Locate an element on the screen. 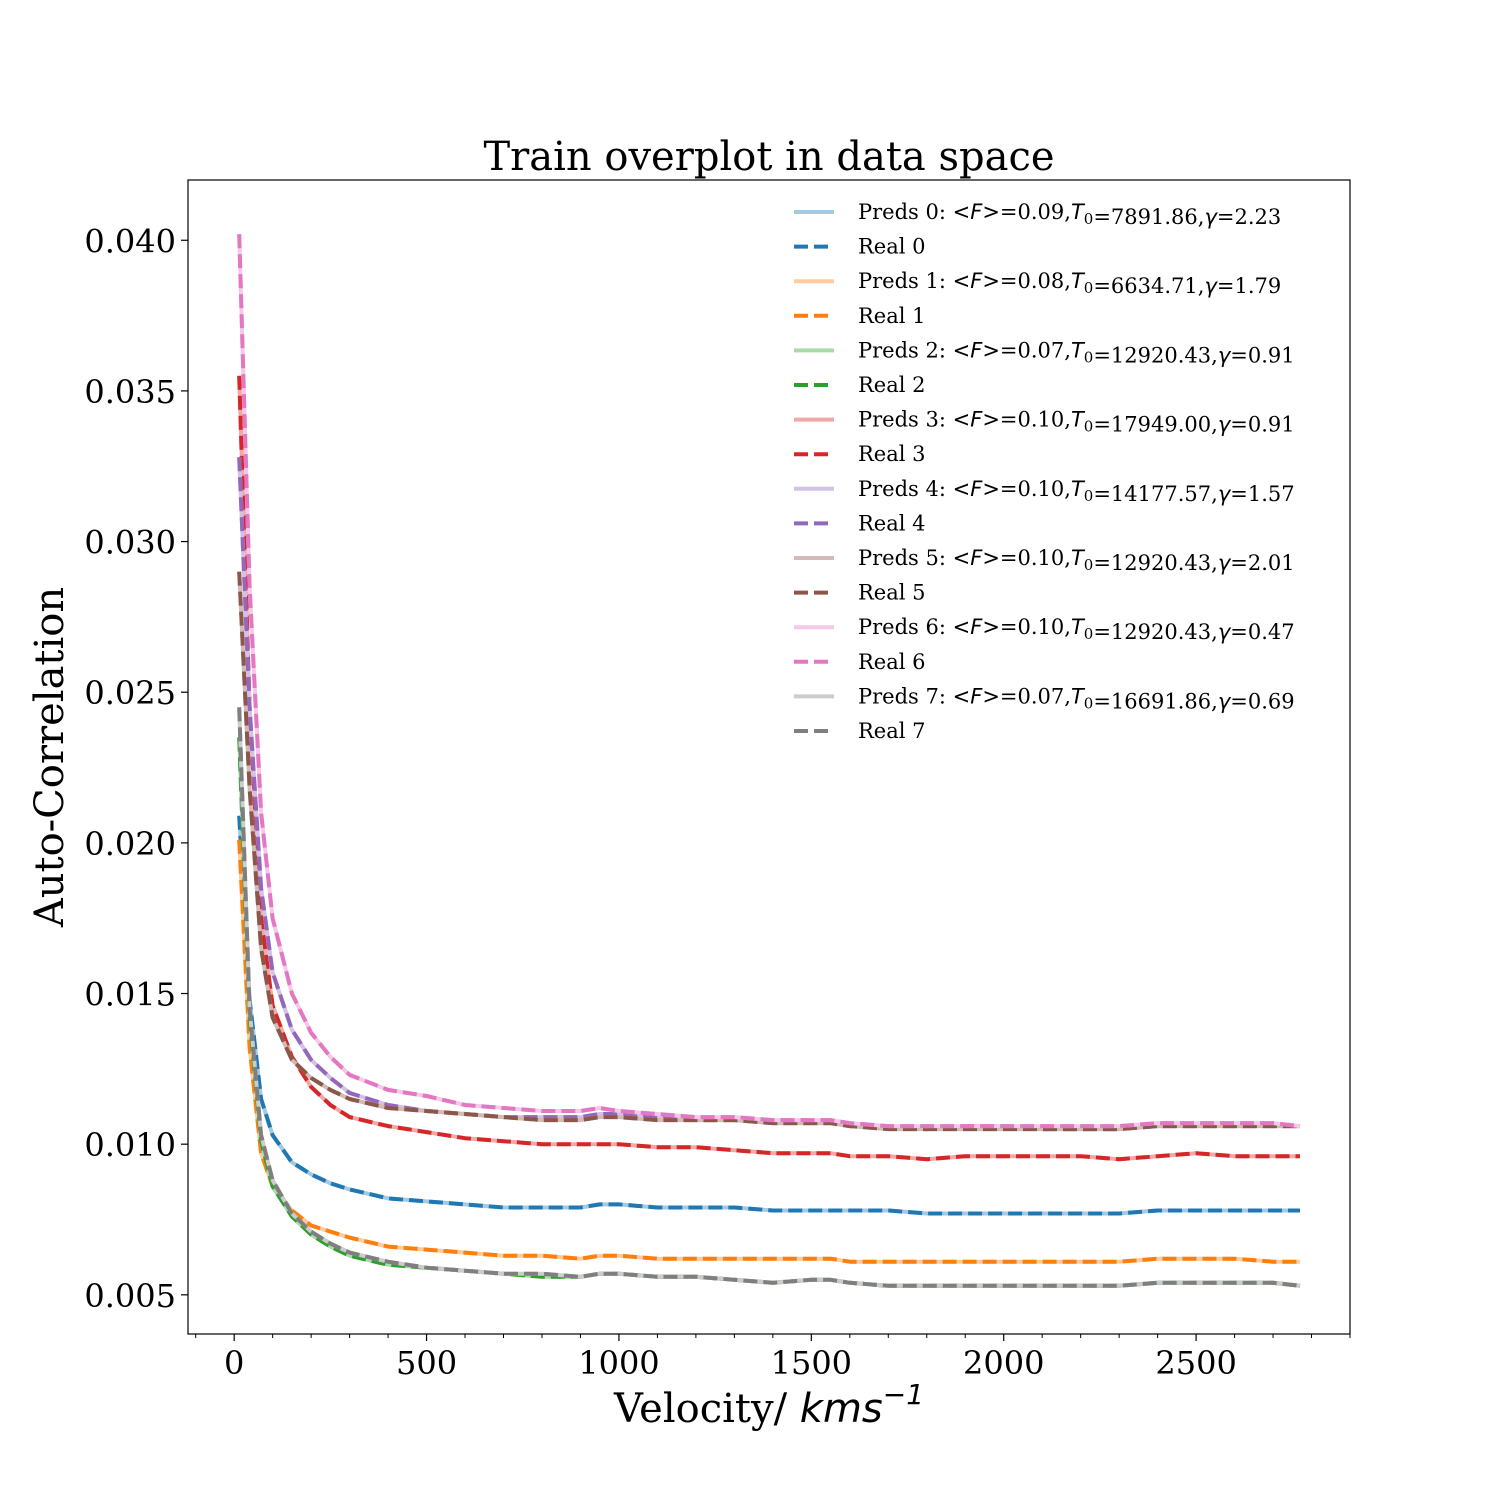 This screenshot has width=1500, height=1500. x-axis-label-exponent: −1 is located at coordinates (903, 1394).